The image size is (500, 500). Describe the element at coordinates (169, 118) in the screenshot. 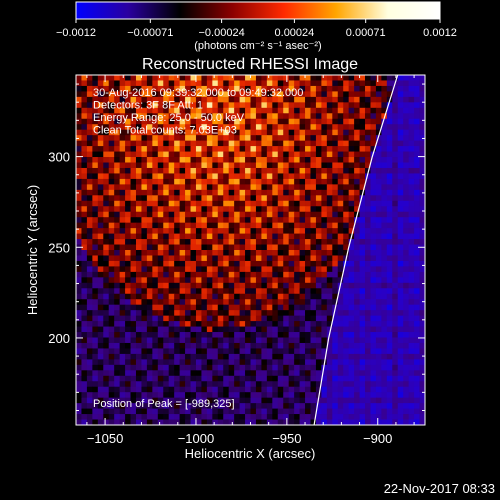

I see `annotation-line: Energy Range: 25.0 - 50.0 keV` at that location.